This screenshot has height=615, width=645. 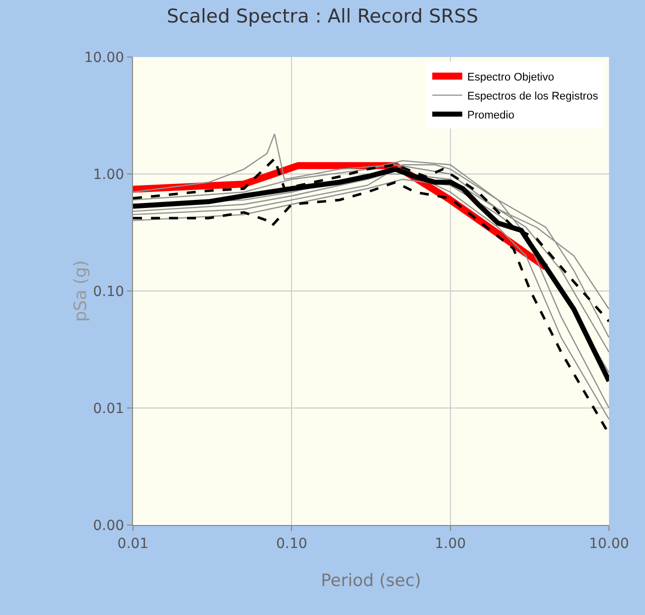 I want to click on y-tick-label: 1.00, so click(x=108, y=174).